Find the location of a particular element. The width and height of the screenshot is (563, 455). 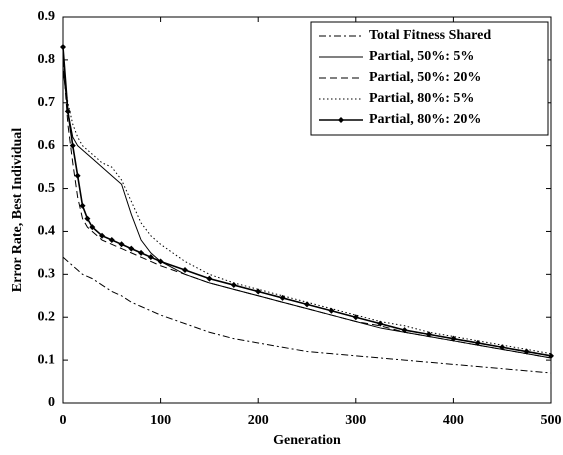

legend-label: Partial, 80%: 5% is located at coordinates (421, 98).